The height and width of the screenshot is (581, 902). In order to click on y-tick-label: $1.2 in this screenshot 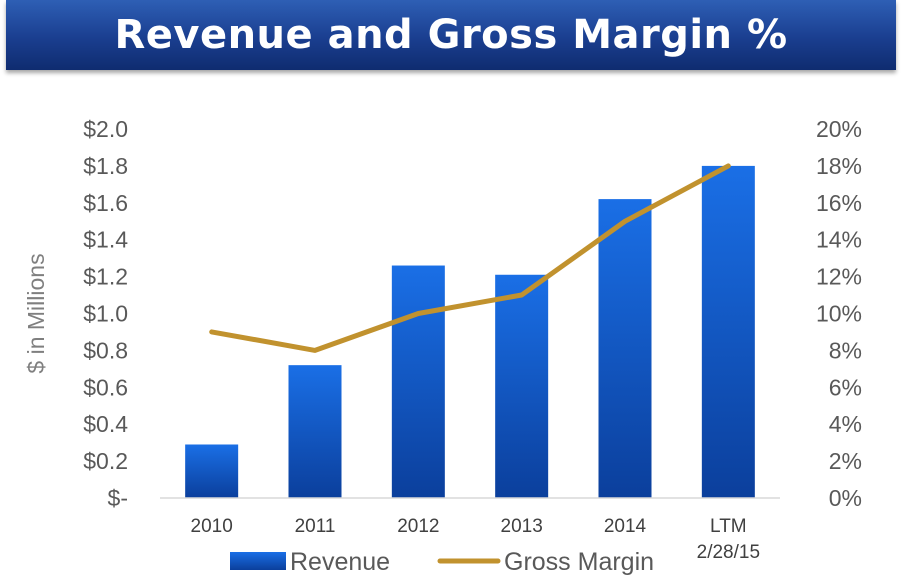, I will do `click(105, 277)`.